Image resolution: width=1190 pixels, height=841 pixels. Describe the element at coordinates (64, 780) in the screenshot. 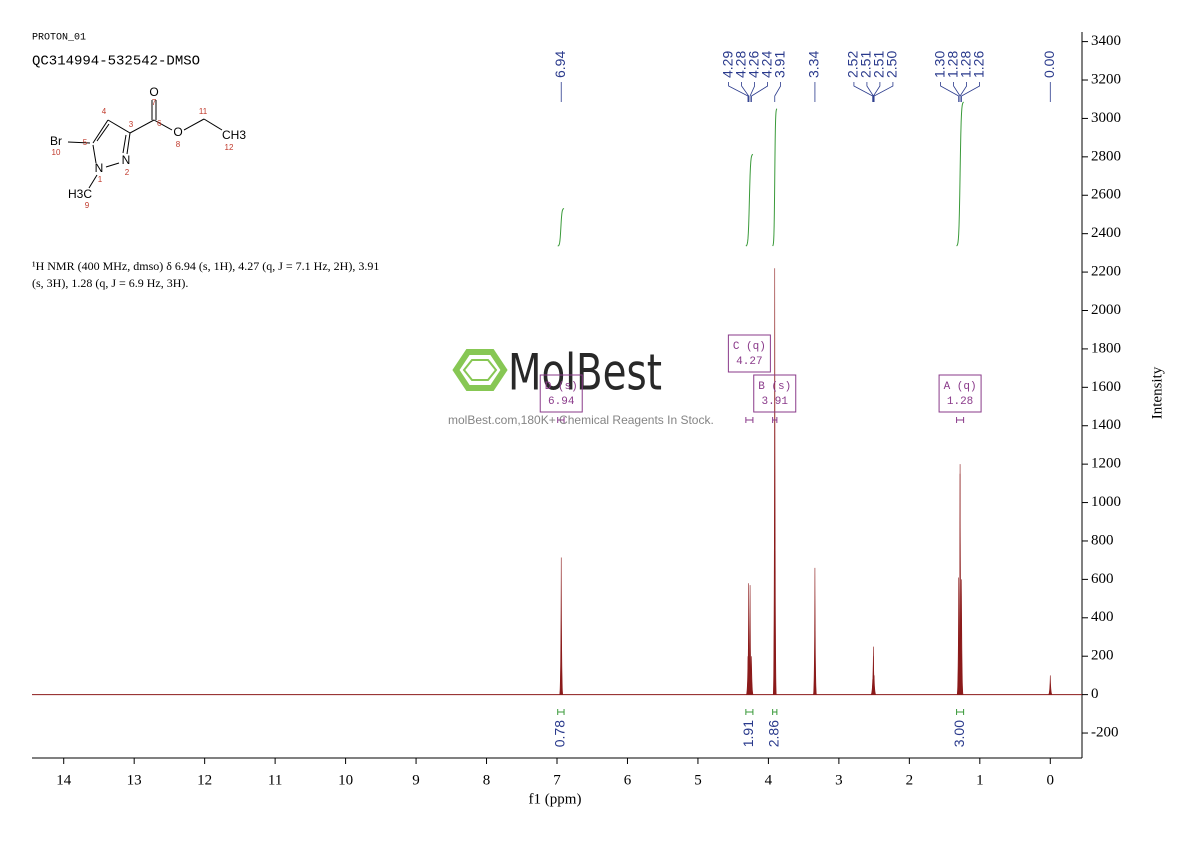

I see `x-tick-label: 14` at that location.